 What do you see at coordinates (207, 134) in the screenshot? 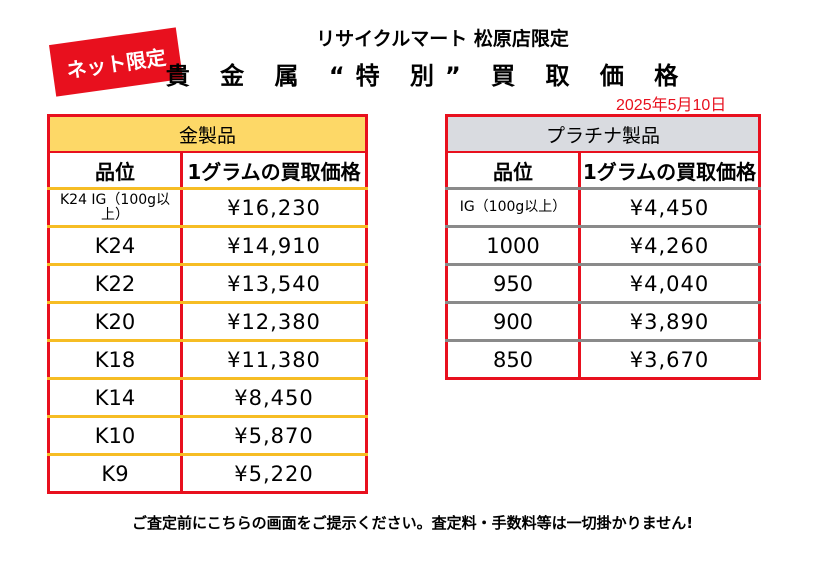
I see `gold-category-header: 金製品` at bounding box center [207, 134].